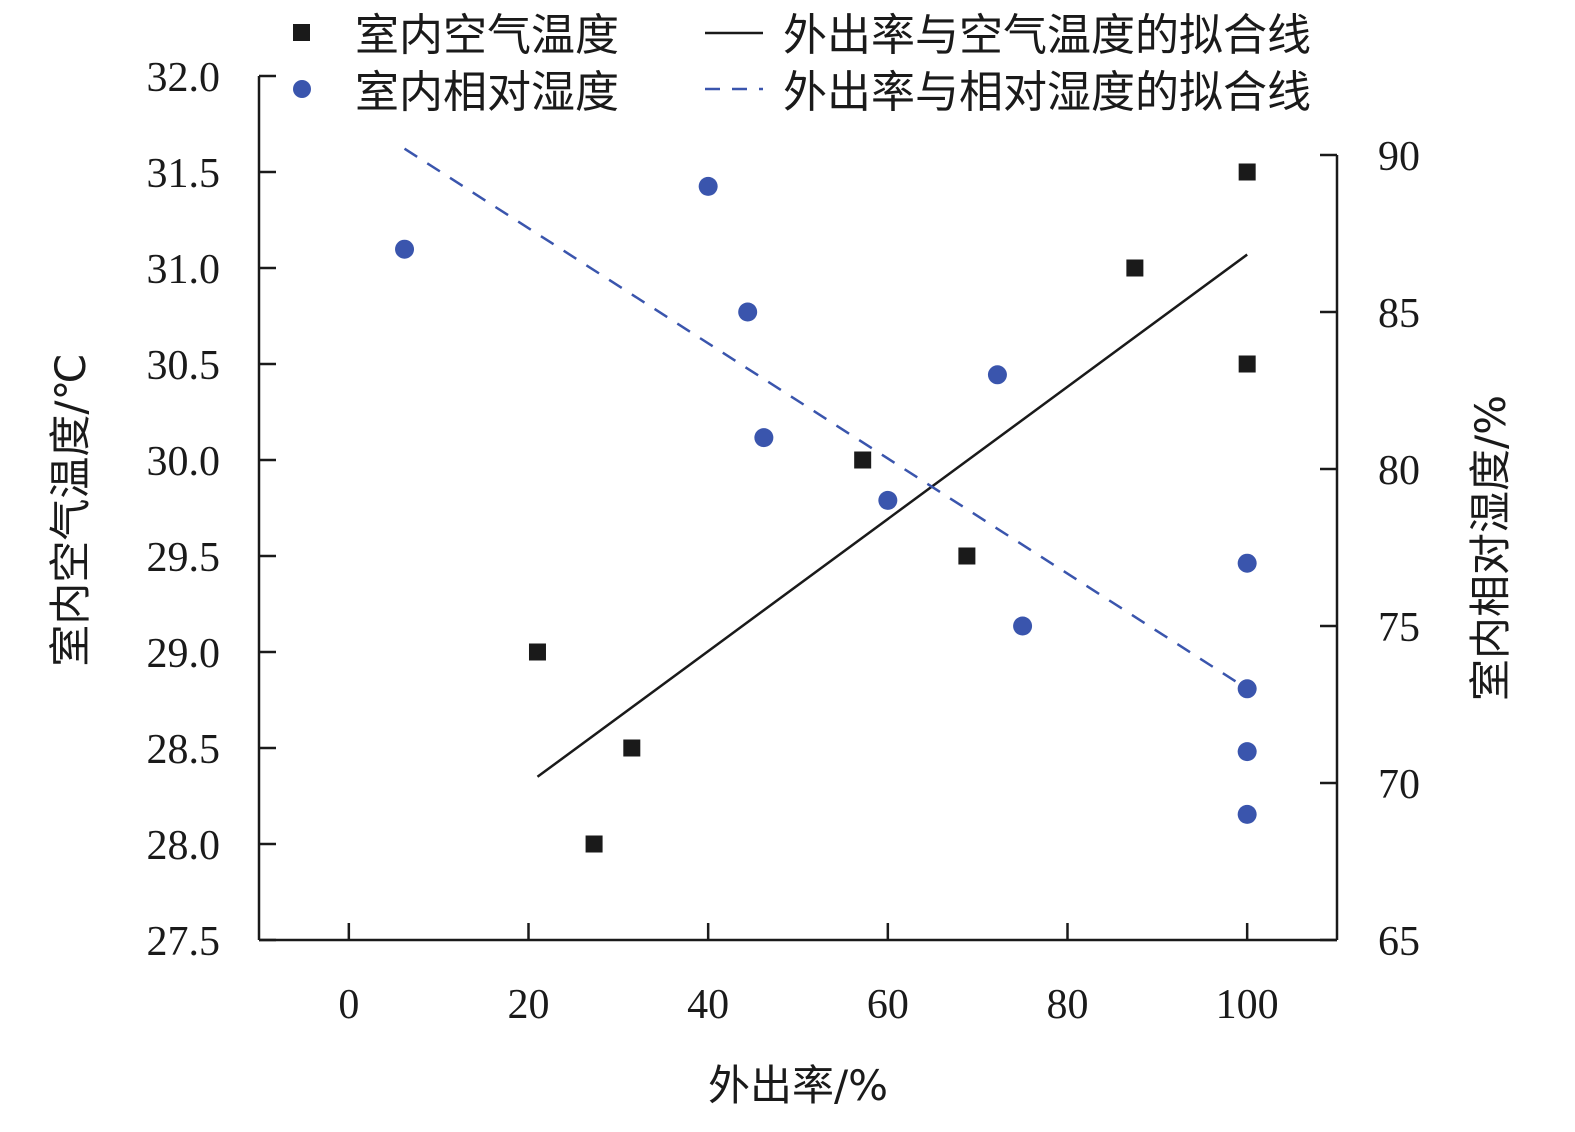 The height and width of the screenshot is (1132, 1575). What do you see at coordinates (184, 750) in the screenshot?
I see `left-y-tick-label: 28.5` at bounding box center [184, 750].